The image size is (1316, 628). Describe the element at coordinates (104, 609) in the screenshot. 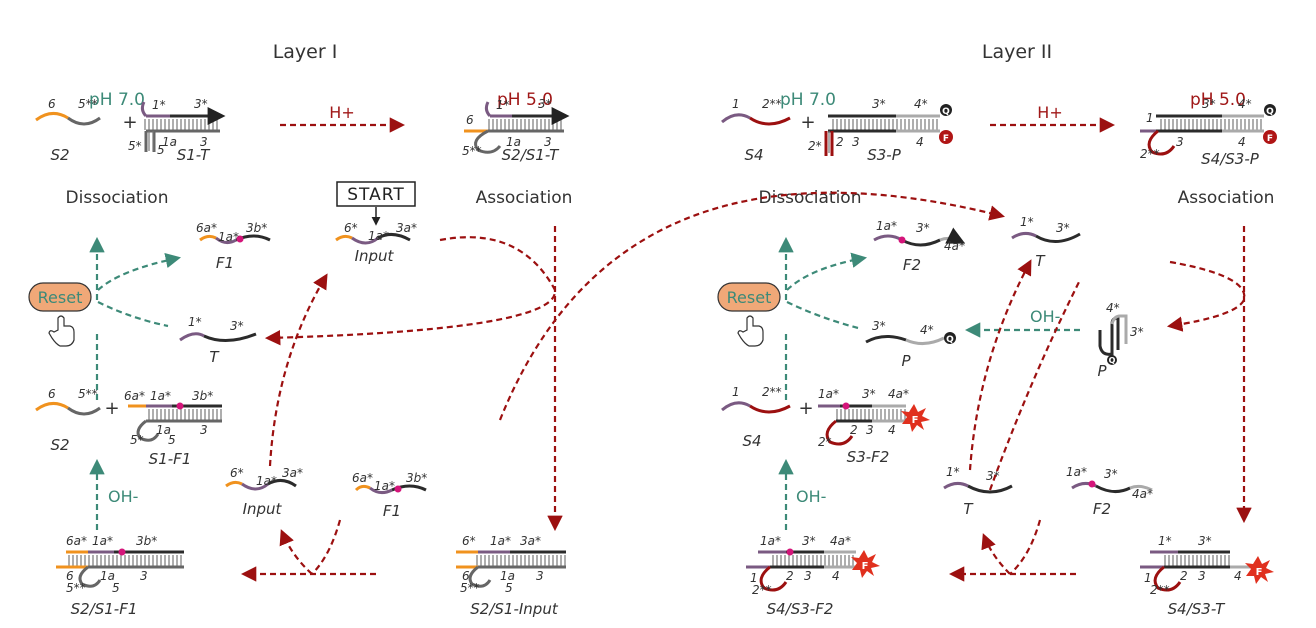

I see `complex-label-s2-s1-f1: S2/S1-F1` at that location.